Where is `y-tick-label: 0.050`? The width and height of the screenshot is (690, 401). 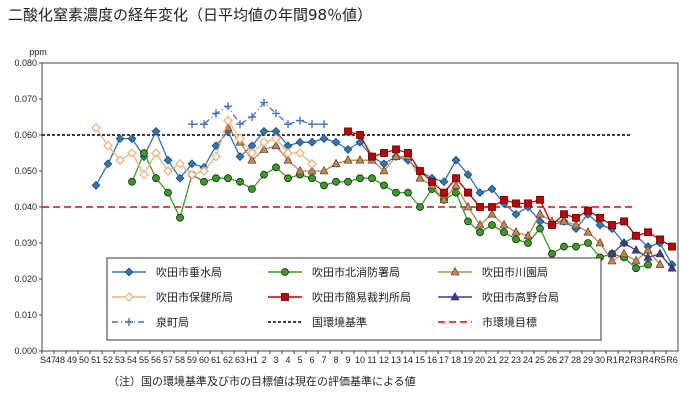 y-tick-label: 0.050 is located at coordinates (25, 171).